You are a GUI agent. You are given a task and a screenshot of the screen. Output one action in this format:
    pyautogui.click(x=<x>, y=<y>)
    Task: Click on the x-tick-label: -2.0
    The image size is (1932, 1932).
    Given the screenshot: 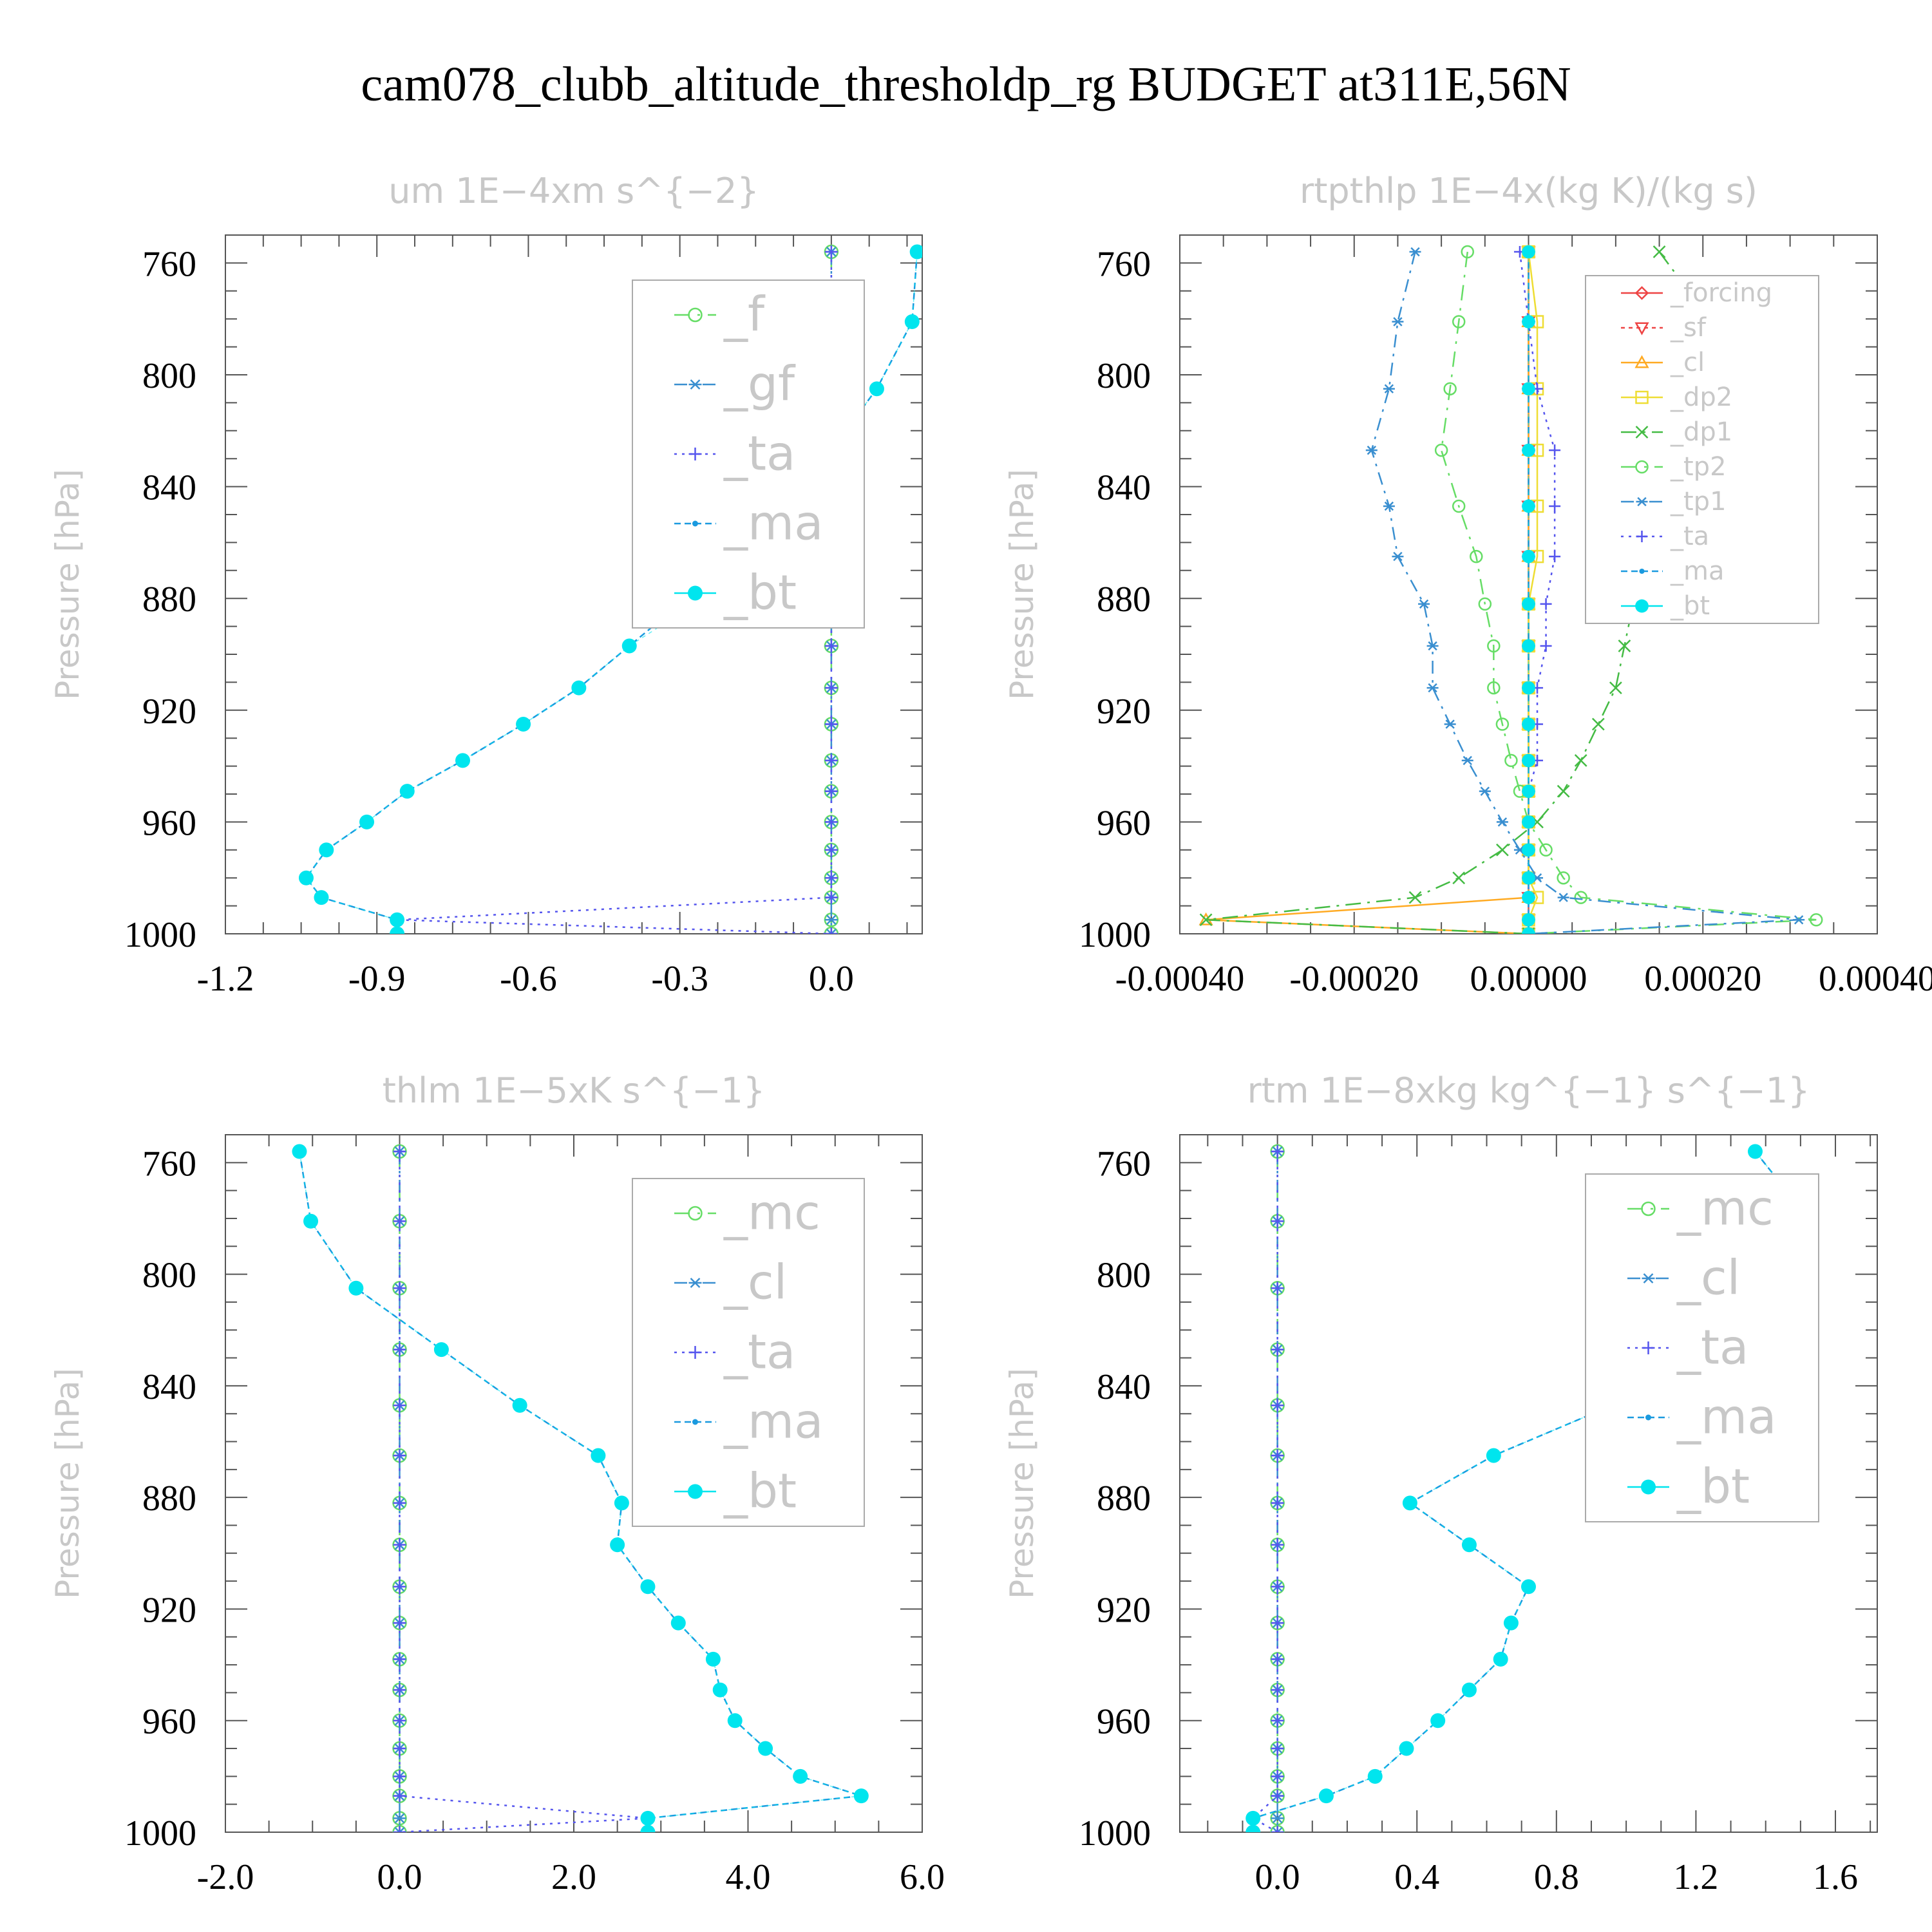 What is the action you would take?
    pyautogui.click(x=225, y=1877)
    